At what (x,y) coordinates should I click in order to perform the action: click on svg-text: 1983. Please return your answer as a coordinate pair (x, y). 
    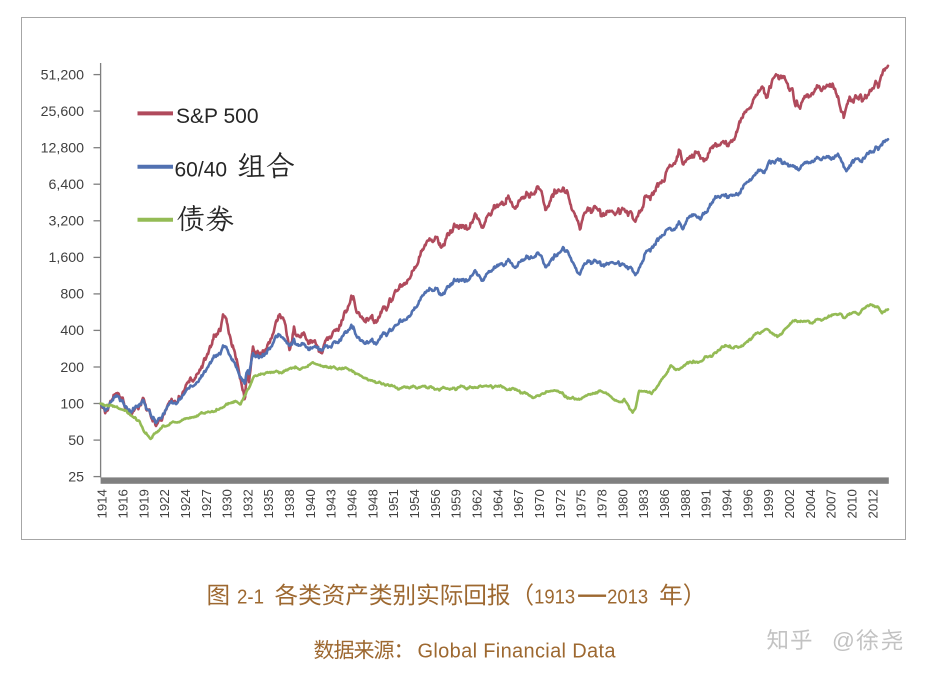
    Looking at the image, I should click on (643, 503).